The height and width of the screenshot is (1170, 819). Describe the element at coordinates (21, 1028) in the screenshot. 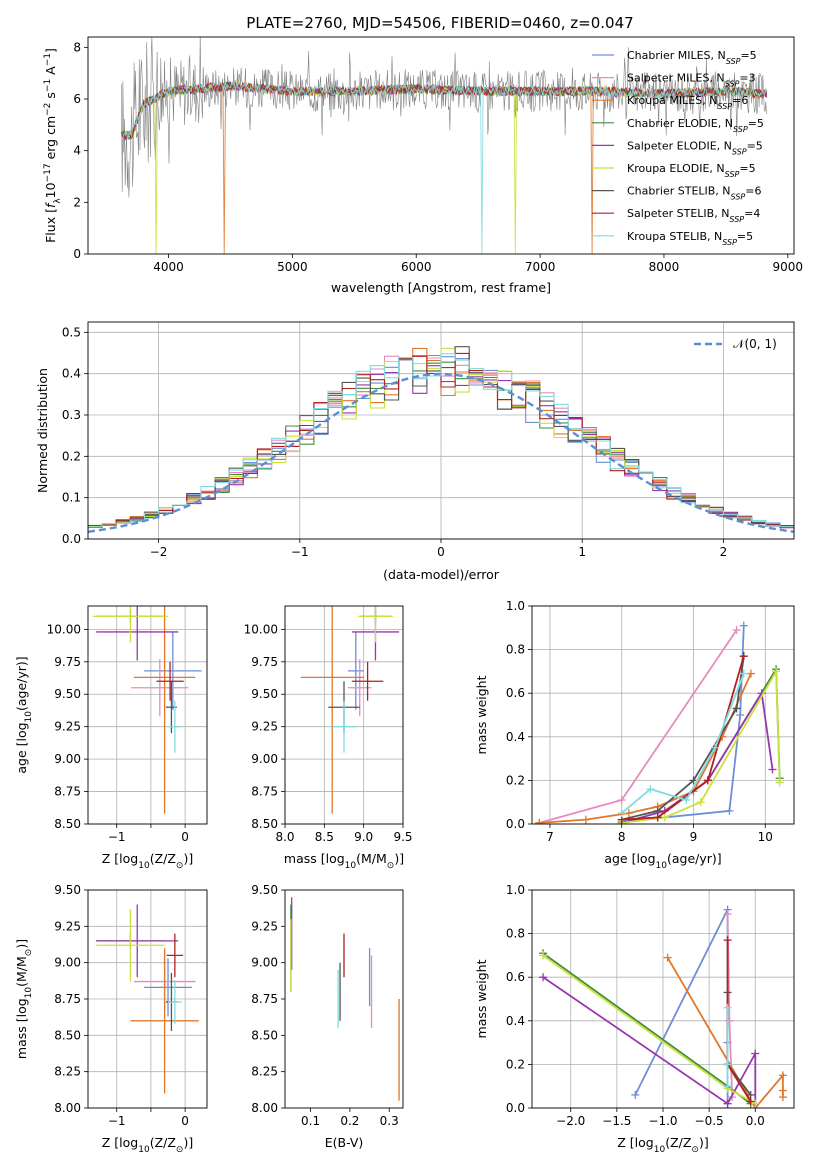

I see `y-axis-label-part: mass [log` at that location.